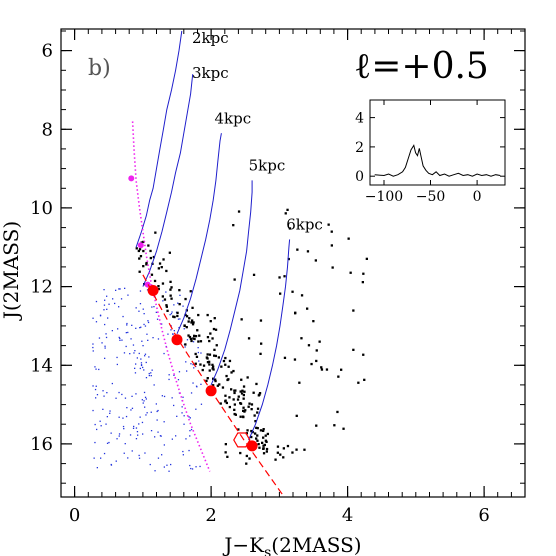 This screenshot has width=556, height=556. Describe the element at coordinates (47, 129) in the screenshot. I see `y-tick-label: 8` at that location.